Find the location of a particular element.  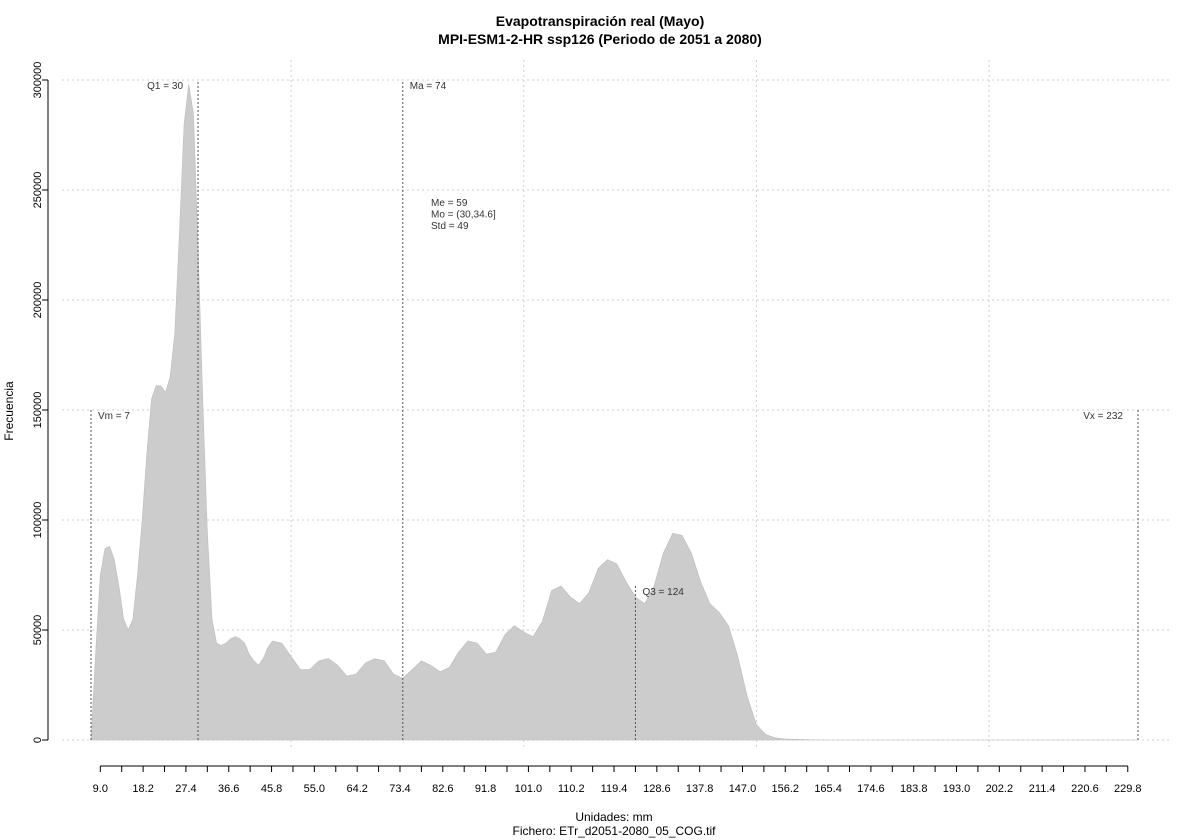

stat-line-label: Q3 = 124 is located at coordinates (663, 592).